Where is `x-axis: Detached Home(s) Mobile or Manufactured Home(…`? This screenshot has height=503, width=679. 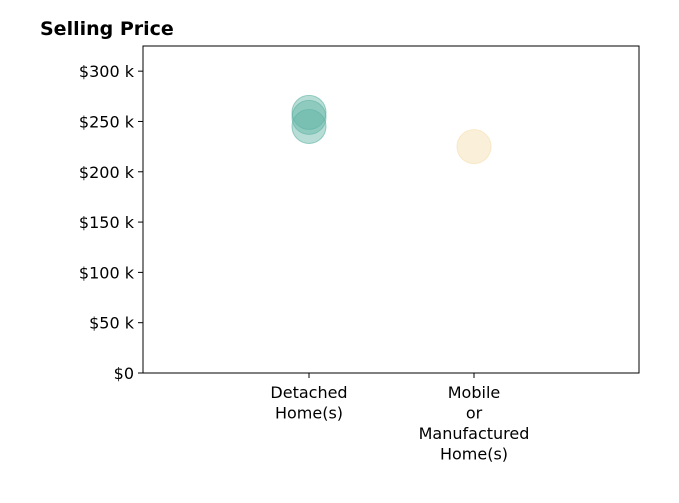 x-axis: Detached Home(s) Mobile or Manufactured Home(… is located at coordinates (399, 418).